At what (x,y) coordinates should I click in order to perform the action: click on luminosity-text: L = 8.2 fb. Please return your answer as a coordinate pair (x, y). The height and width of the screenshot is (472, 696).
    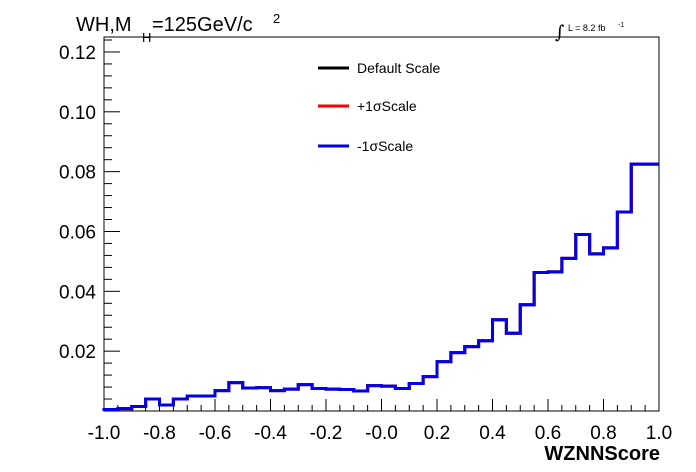
    Looking at the image, I should click on (586, 28).